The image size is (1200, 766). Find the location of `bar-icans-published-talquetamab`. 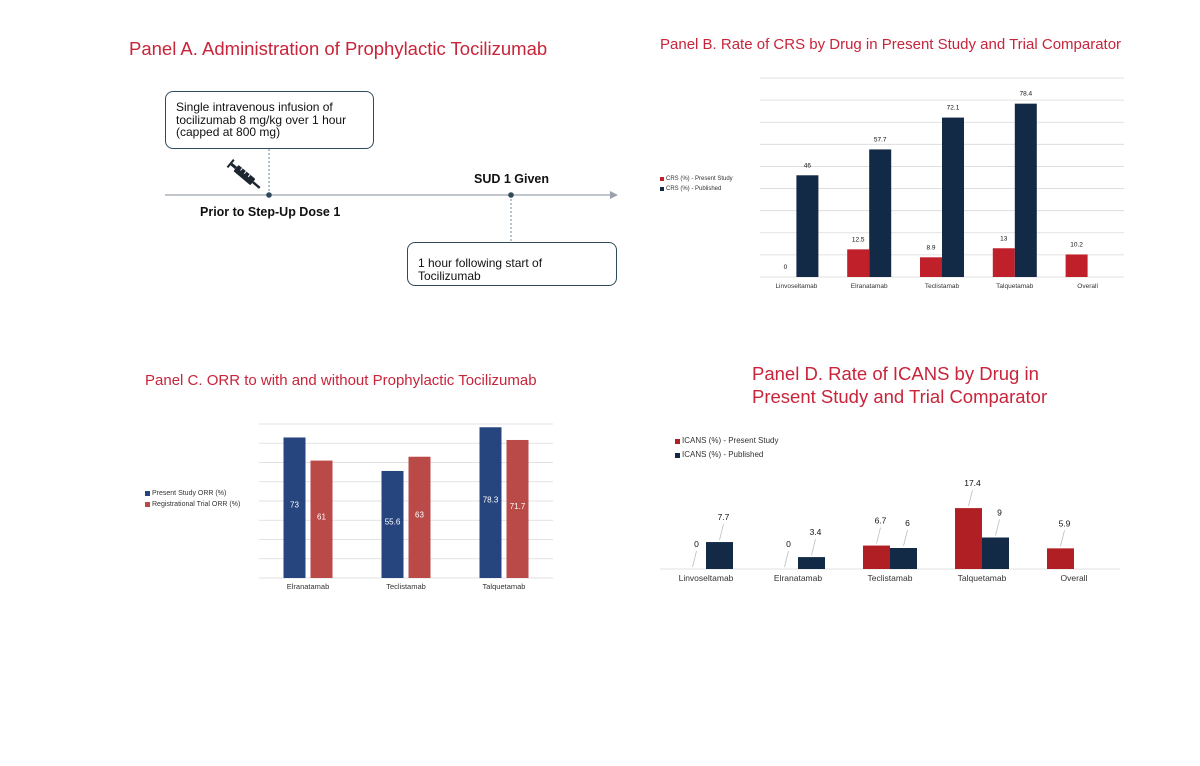

bar-icans-published-talquetamab is located at coordinates (995, 553).